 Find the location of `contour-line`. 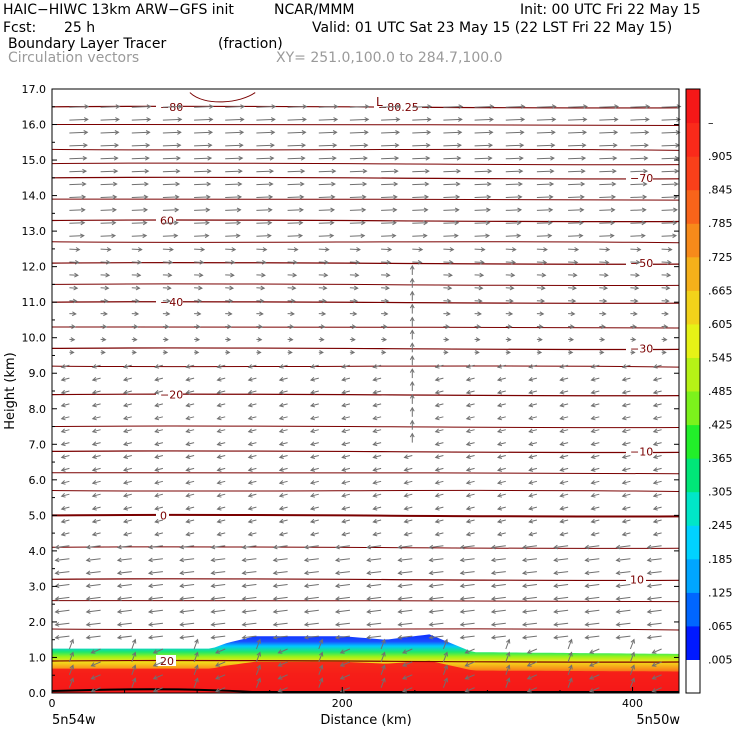

contour-line is located at coordinates (365, 629).